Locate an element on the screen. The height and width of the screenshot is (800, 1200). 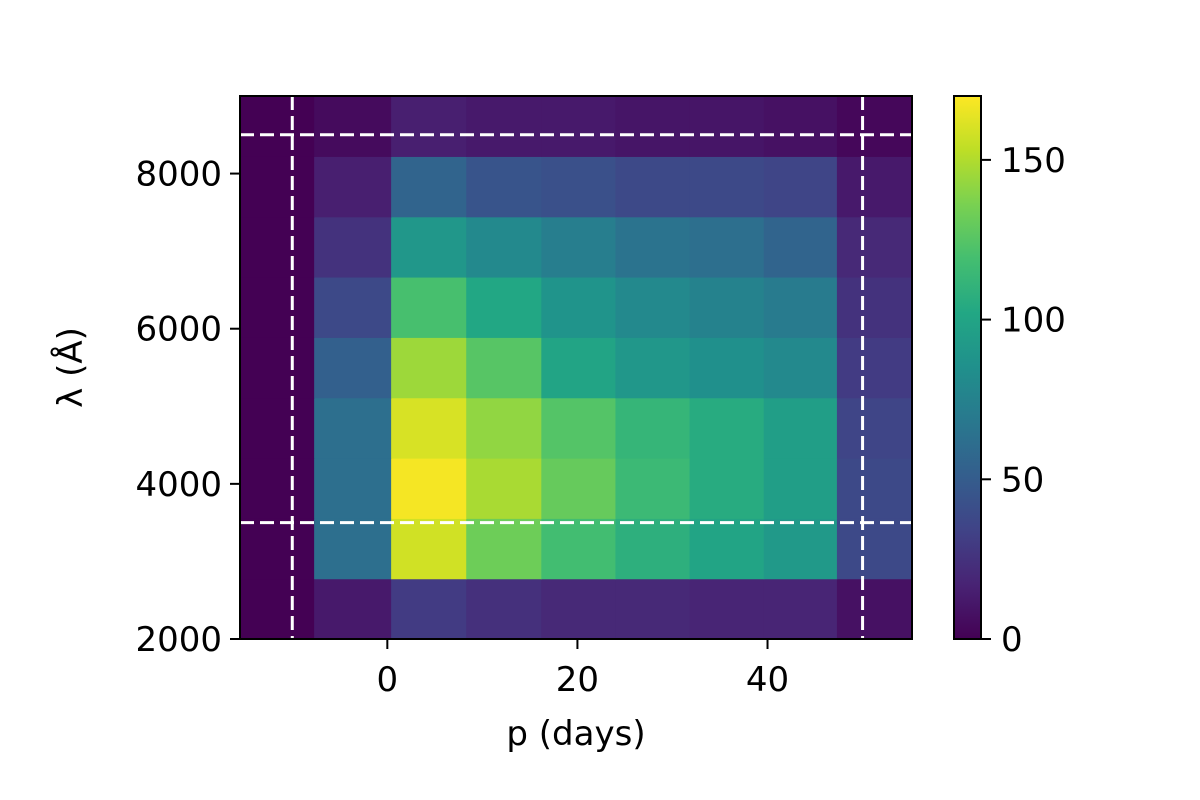
y-axis: 2000 4000 6000 8000 is located at coordinates (187, 407).